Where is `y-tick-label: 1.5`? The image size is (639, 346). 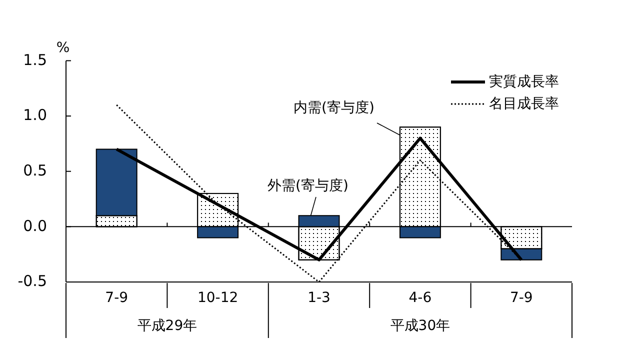
y-tick-label: 1.5 is located at coordinates (35, 59).